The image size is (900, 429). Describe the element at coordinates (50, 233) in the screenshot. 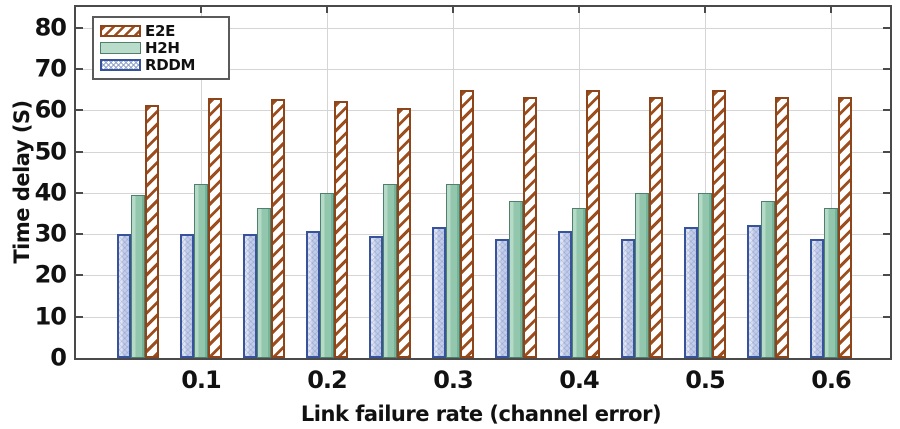

I see `y-tick-label: 30` at that location.